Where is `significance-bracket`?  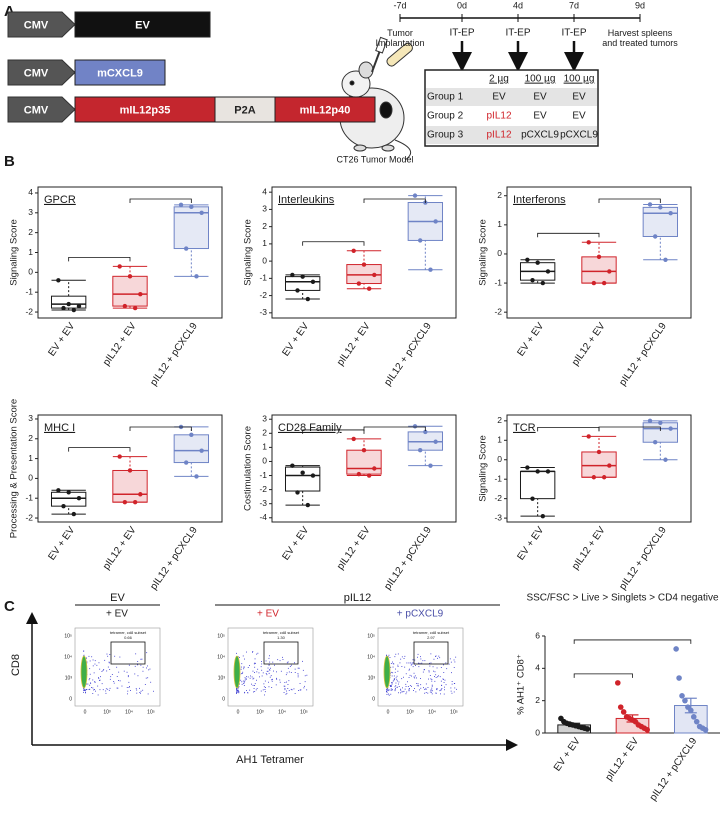 significance-bracket is located at coordinates (568, 429).